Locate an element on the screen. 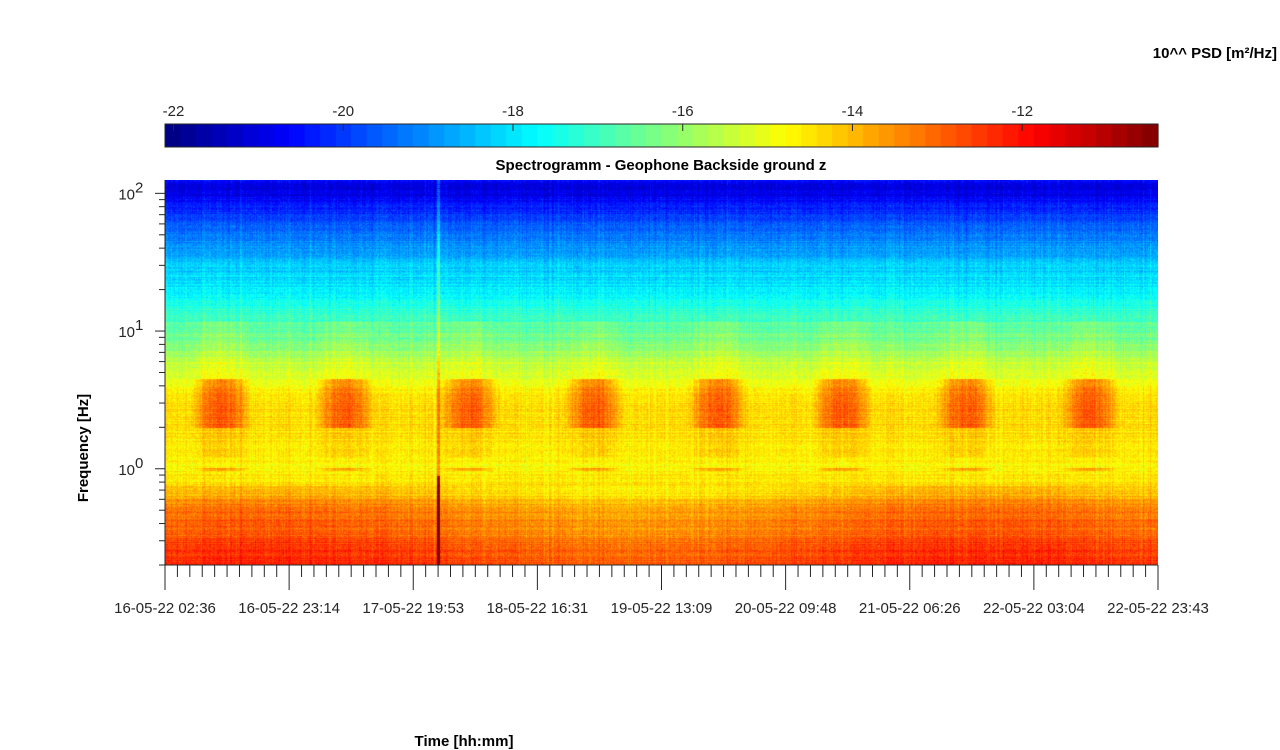 The height and width of the screenshot is (750, 1280). x-tick-label: 22-05-22 03:04 is located at coordinates (1034, 608).